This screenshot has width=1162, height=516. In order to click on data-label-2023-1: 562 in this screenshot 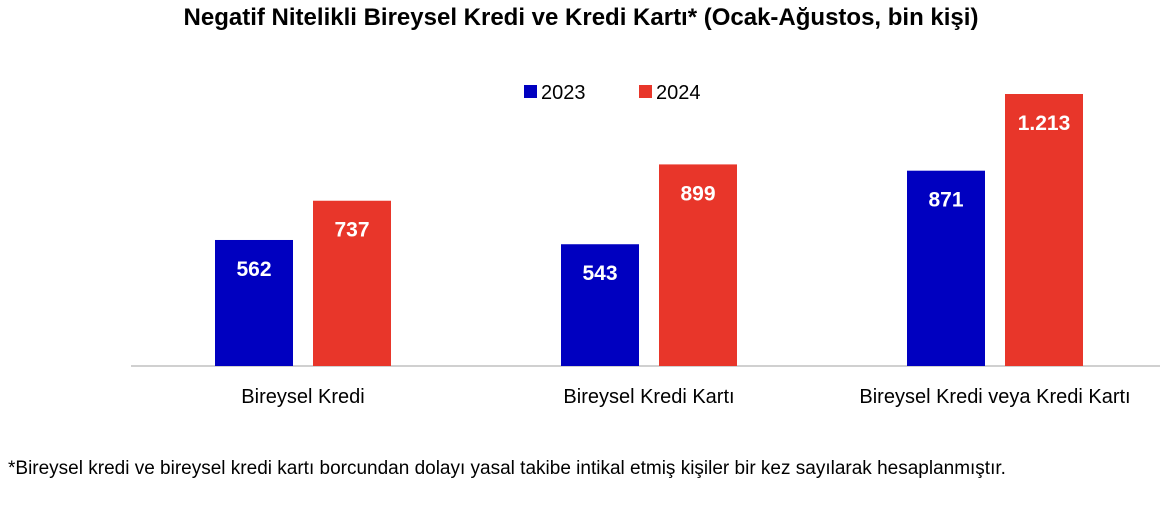, I will do `click(253, 269)`.